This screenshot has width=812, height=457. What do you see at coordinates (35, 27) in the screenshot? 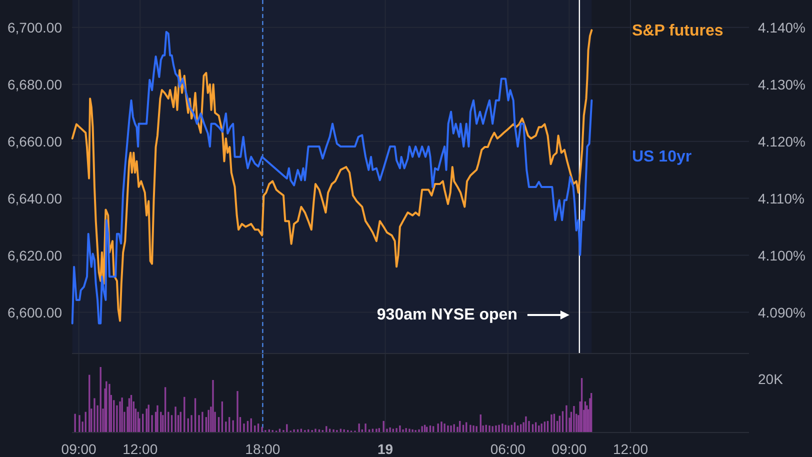
I see `y-tick-label: 6,700.00` at bounding box center [35, 27].